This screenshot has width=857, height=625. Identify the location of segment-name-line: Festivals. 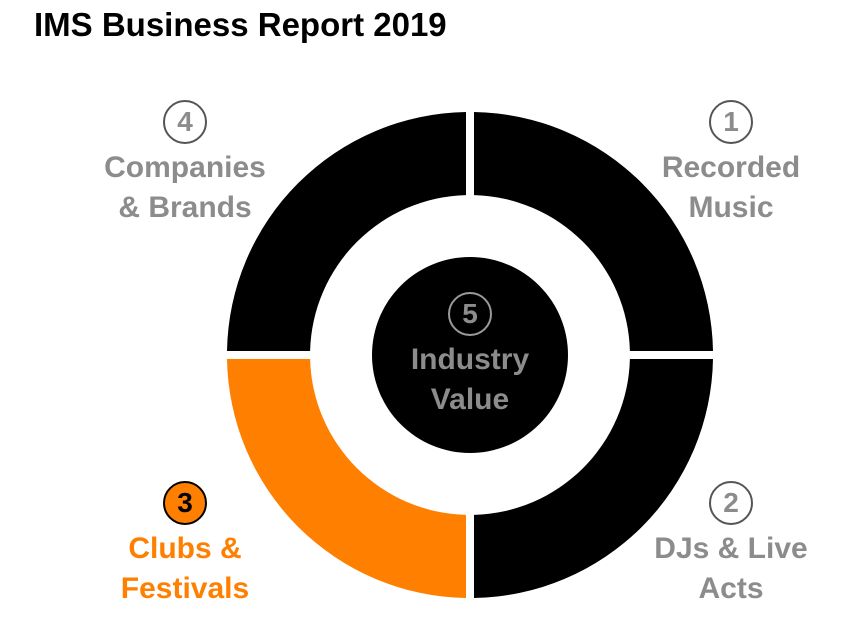
(185, 588).